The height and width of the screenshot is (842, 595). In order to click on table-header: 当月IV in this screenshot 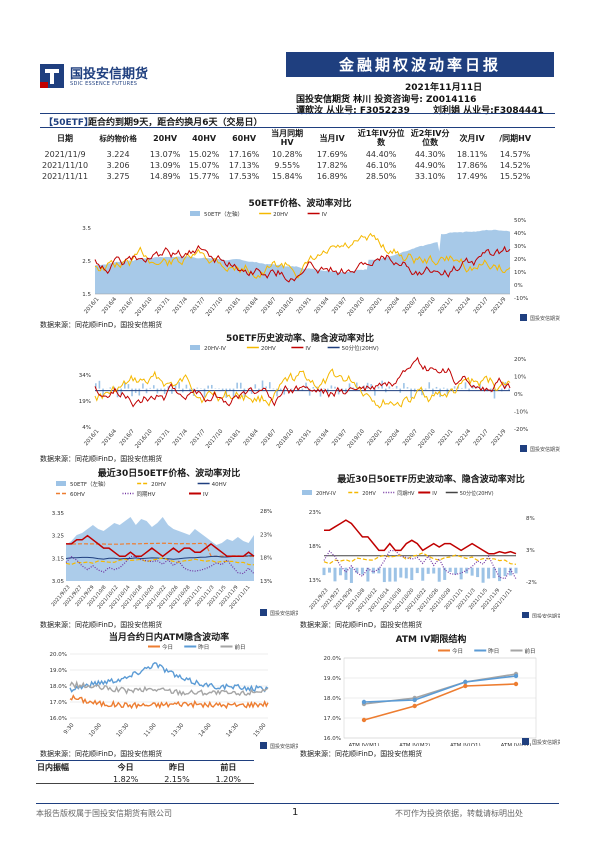, I will do `click(332, 138)`.